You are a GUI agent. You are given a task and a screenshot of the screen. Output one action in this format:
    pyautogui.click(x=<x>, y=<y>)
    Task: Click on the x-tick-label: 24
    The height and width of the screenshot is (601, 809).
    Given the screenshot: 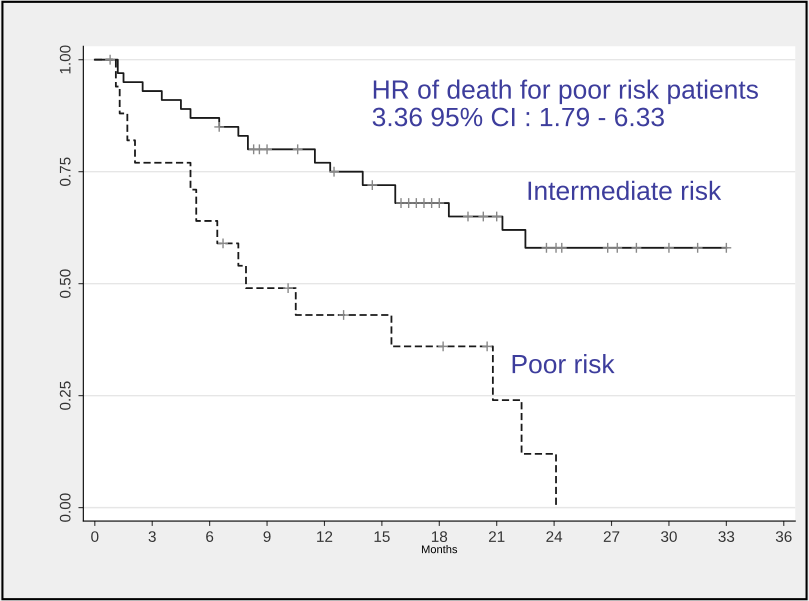 What is the action you would take?
    pyautogui.click(x=554, y=536)
    